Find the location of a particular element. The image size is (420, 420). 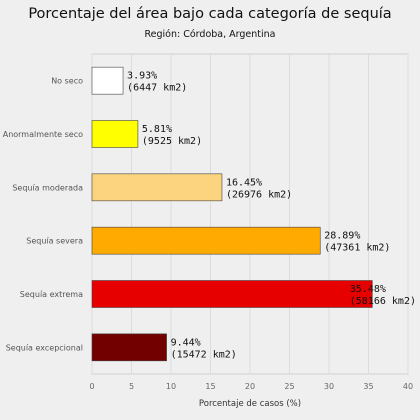

category-label: Sequía moderada is located at coordinates (47, 187).